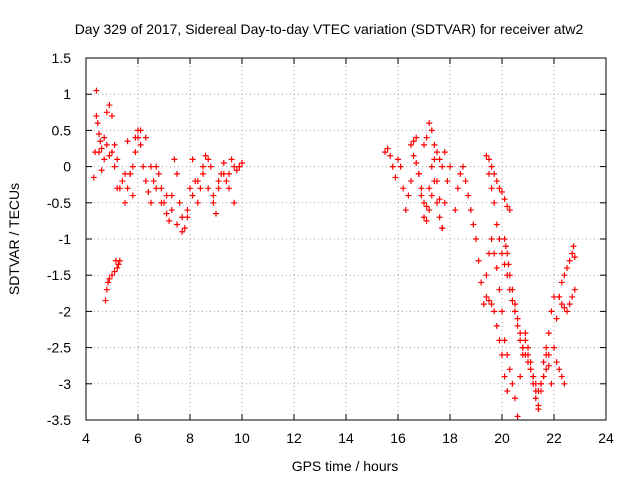  What do you see at coordinates (345, 466) in the screenshot?
I see `x-axis-label: GPS time / hours` at bounding box center [345, 466].